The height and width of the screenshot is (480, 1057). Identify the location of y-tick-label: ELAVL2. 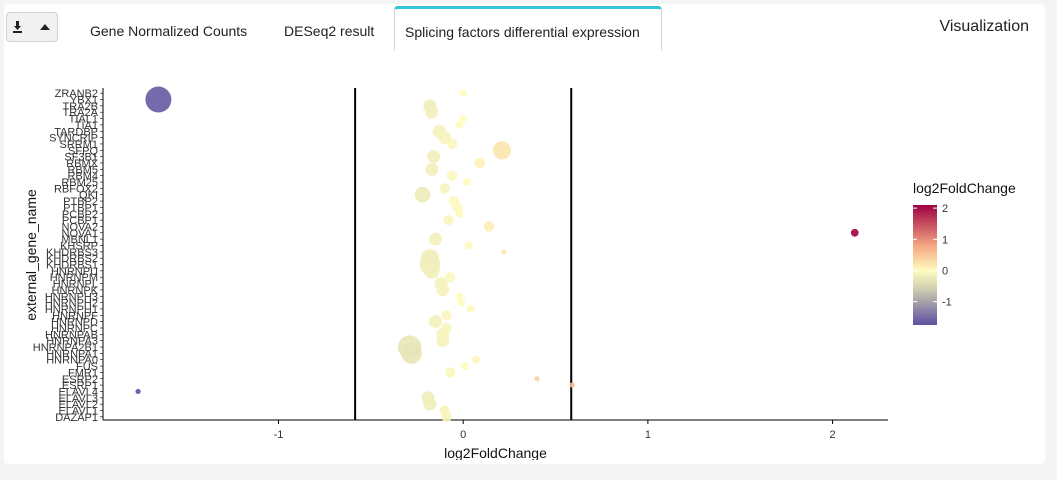
(78, 405).